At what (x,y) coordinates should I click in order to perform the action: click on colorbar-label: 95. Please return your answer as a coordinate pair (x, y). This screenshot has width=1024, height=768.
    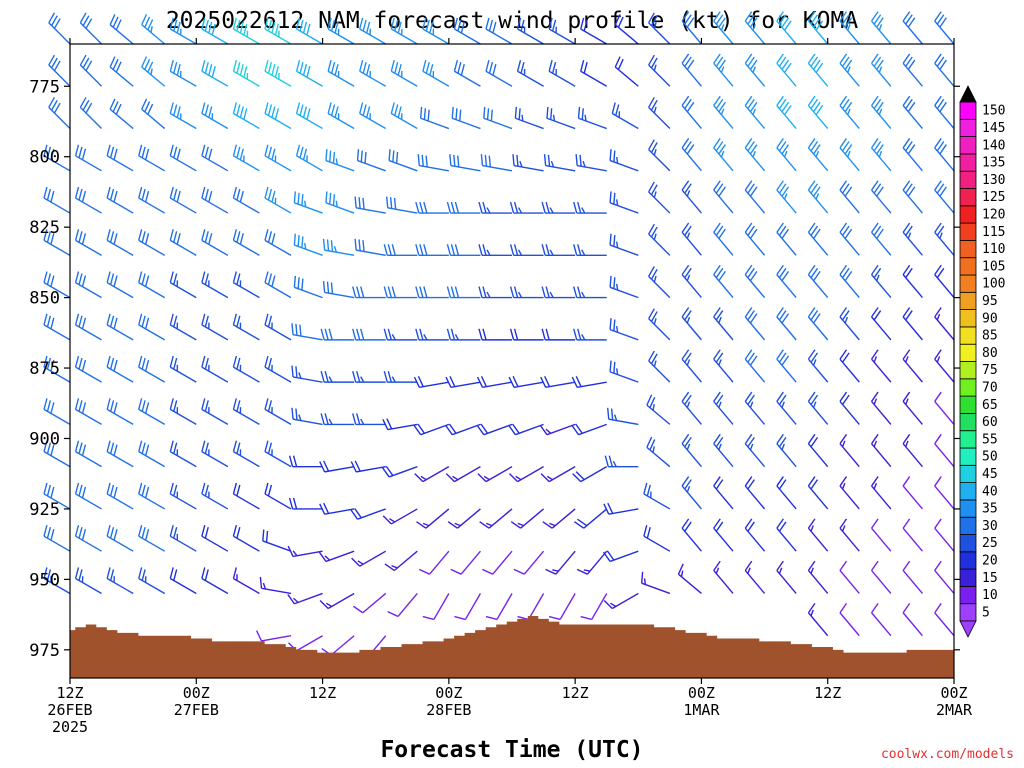
    Looking at the image, I should click on (990, 301).